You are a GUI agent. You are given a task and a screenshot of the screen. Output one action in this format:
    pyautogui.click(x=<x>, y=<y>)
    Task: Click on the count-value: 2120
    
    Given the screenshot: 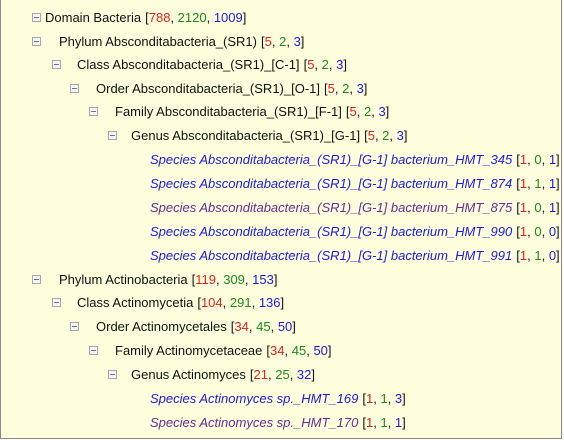 What is the action you would take?
    pyautogui.click(x=192, y=17)
    